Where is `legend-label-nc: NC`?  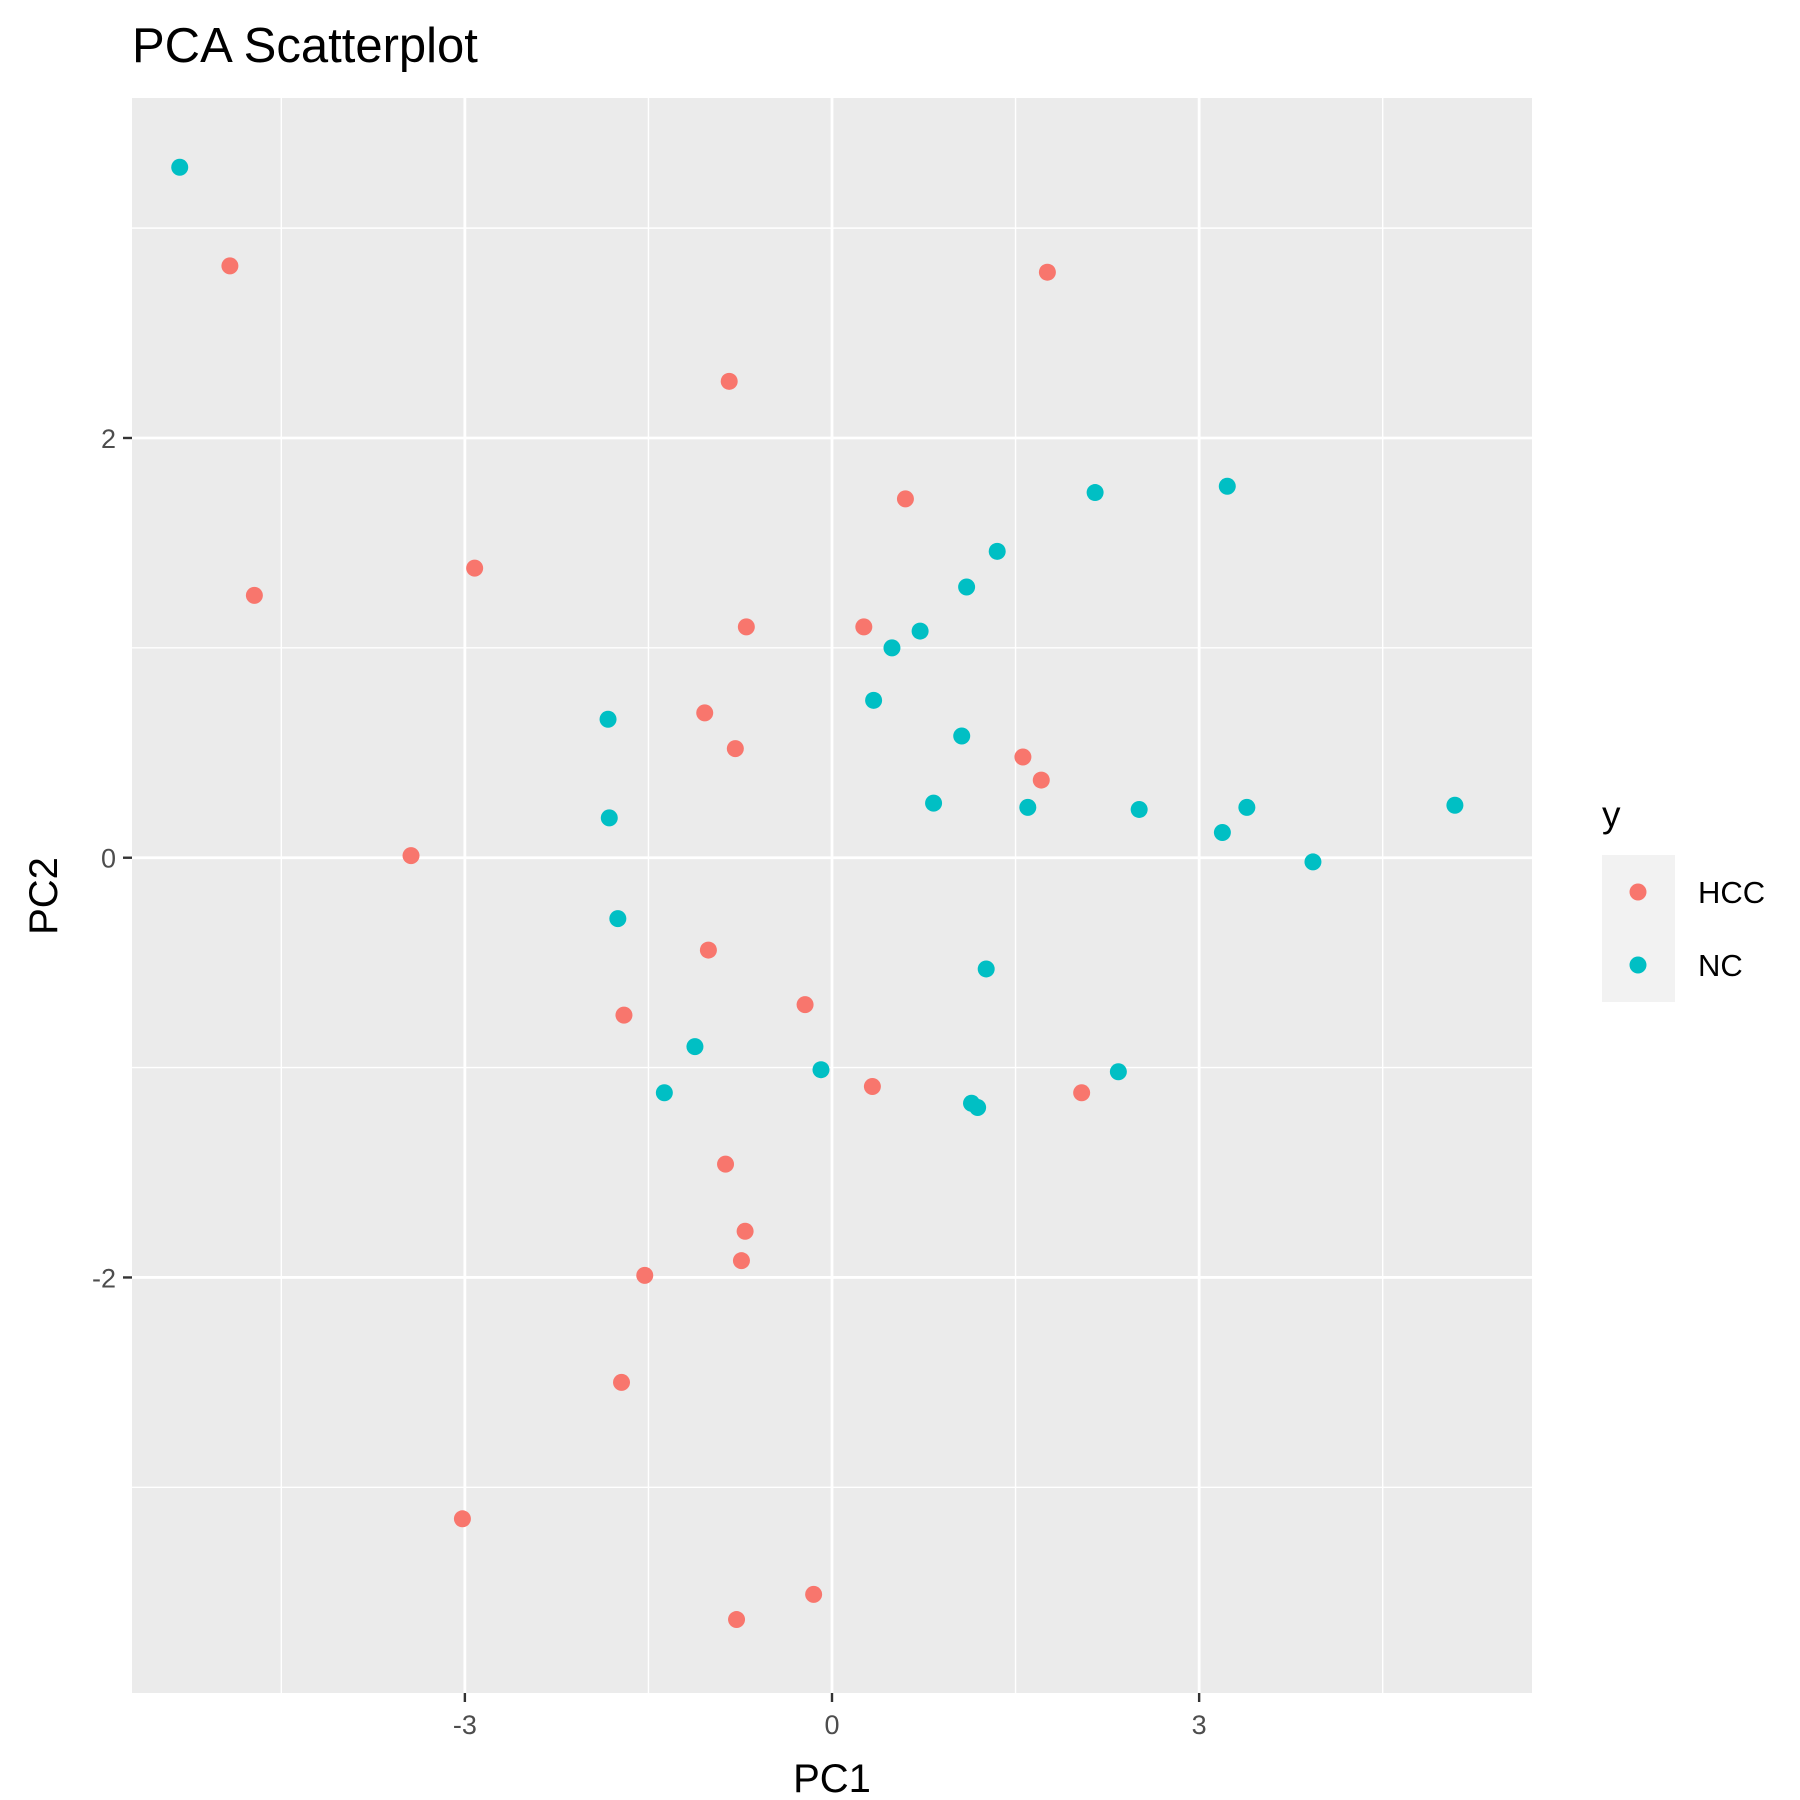 legend-label-nc: NC is located at coordinates (1720, 965).